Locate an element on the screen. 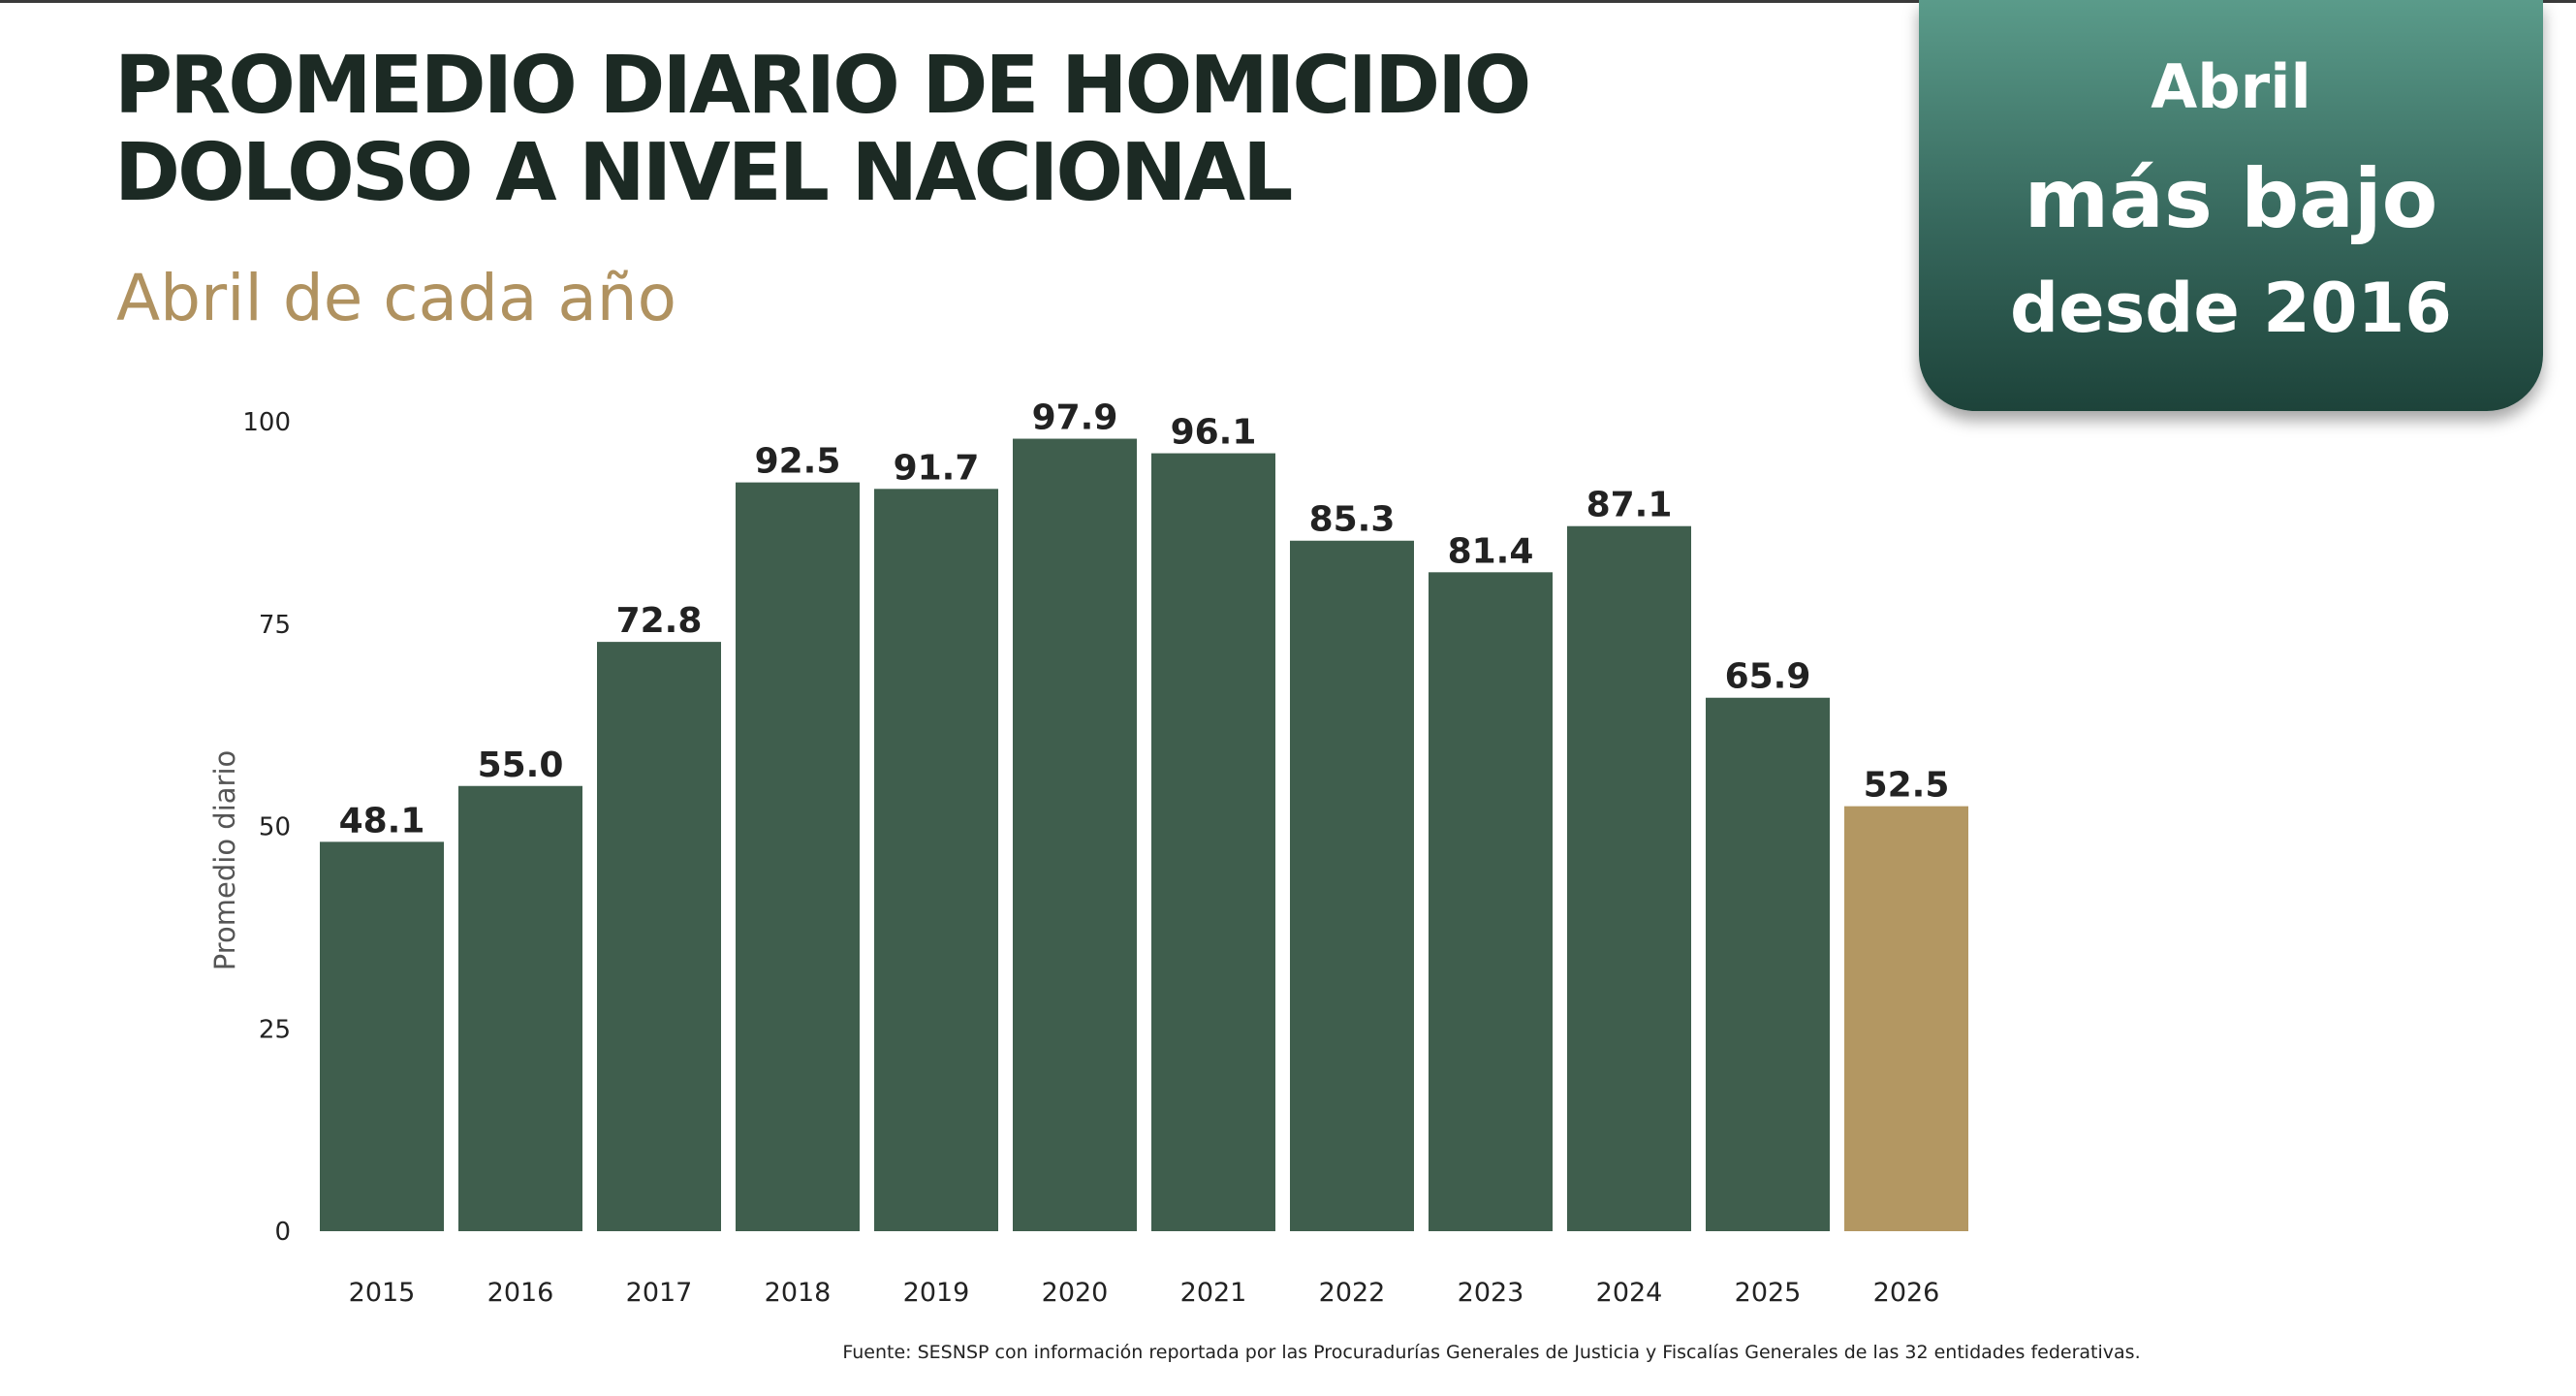  bar-value-label: 91.7 is located at coordinates (937, 468).